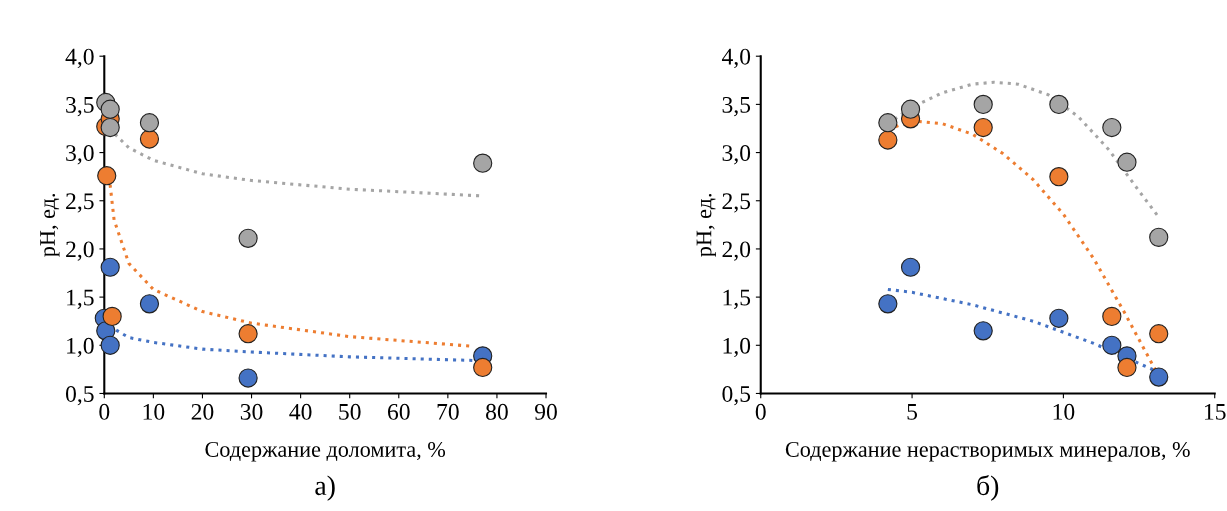 This screenshot has height=511, width=1227. Describe the element at coordinates (300, 411) in the screenshot. I see `x-tick-label: 40` at that location.